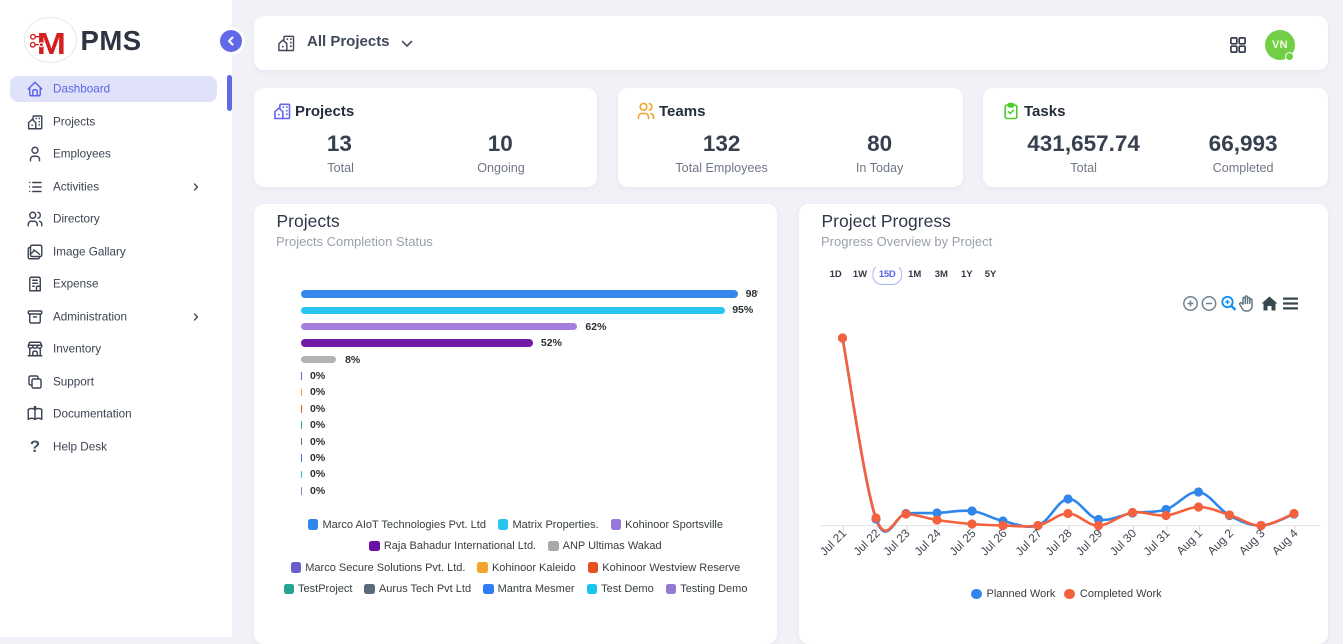 The height and width of the screenshot is (644, 1343). Describe the element at coordinates (1123, 542) in the screenshot. I see `svg-text: Jul 30` at that location.